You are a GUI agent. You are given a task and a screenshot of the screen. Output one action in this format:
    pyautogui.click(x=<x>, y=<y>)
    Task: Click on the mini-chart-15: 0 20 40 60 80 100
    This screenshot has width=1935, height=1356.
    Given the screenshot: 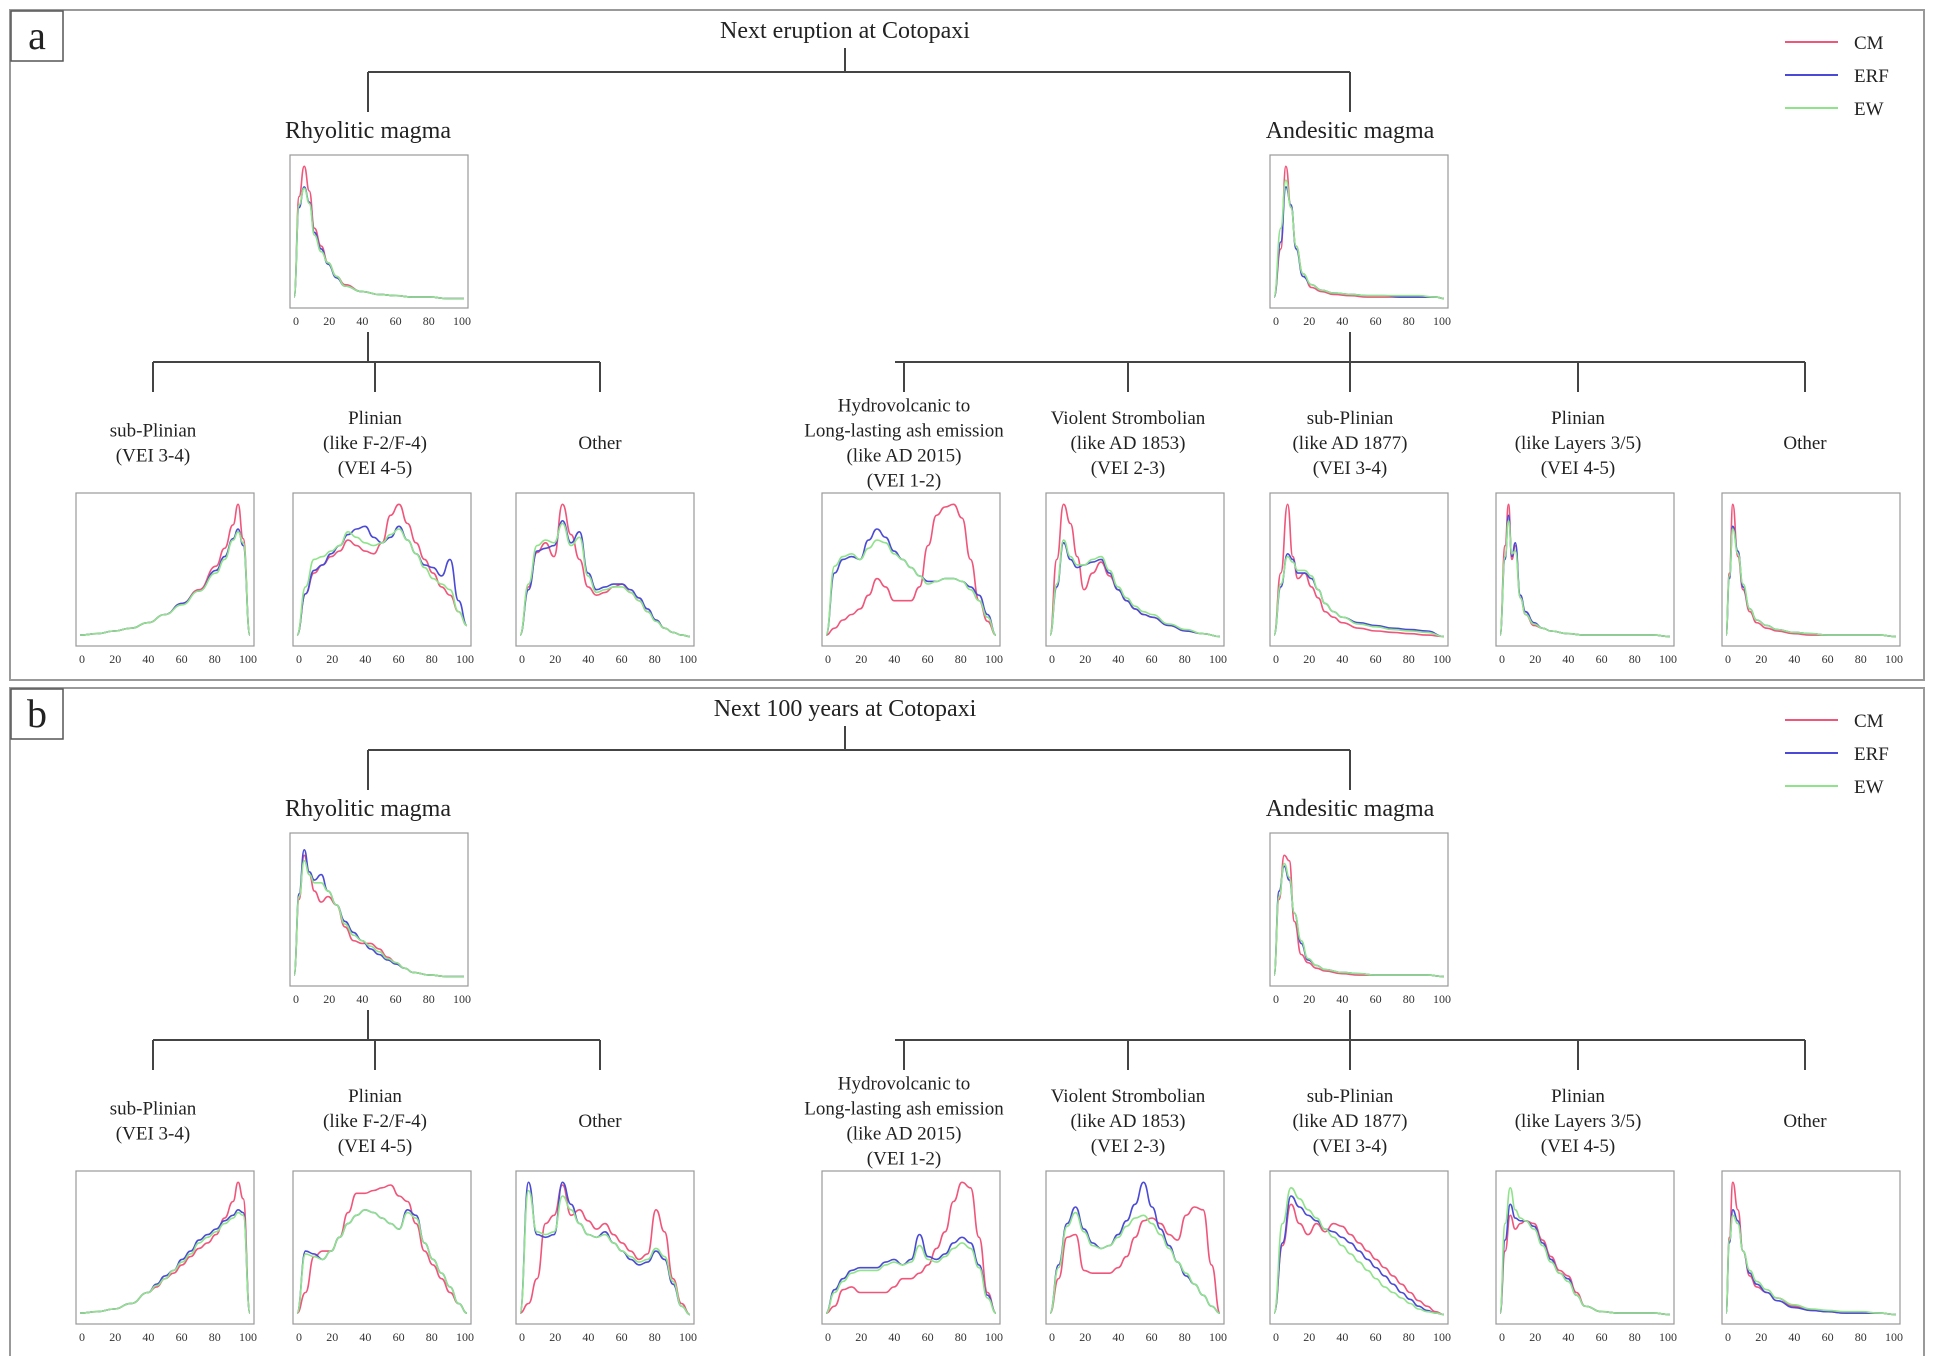 What is the action you would take?
    pyautogui.click(x=912, y=1257)
    